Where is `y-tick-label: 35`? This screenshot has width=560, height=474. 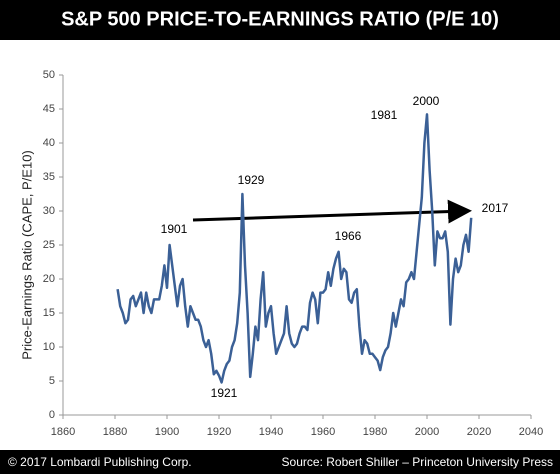 y-tick-label: 35 is located at coordinates (49, 177).